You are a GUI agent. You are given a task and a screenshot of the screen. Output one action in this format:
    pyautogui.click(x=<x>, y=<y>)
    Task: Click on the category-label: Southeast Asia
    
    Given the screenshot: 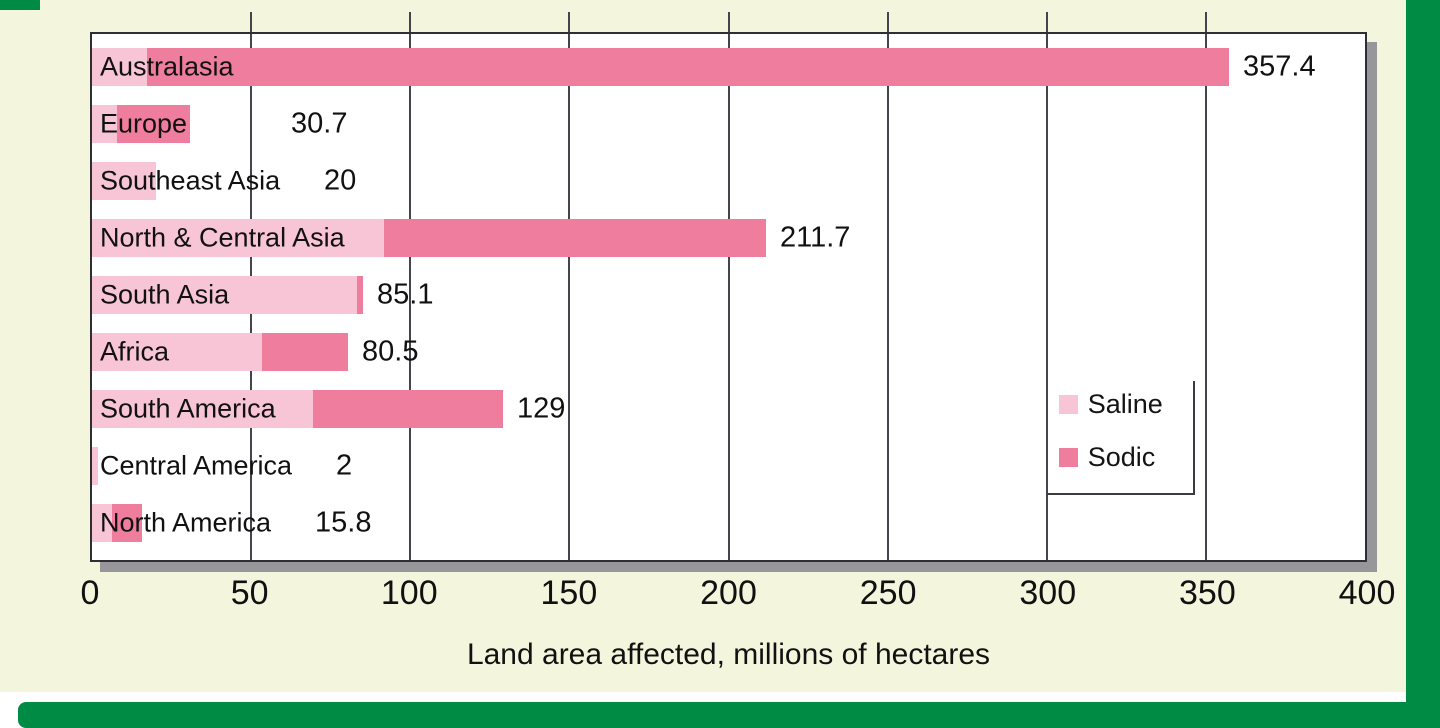 What is the action you would take?
    pyautogui.click(x=190, y=180)
    